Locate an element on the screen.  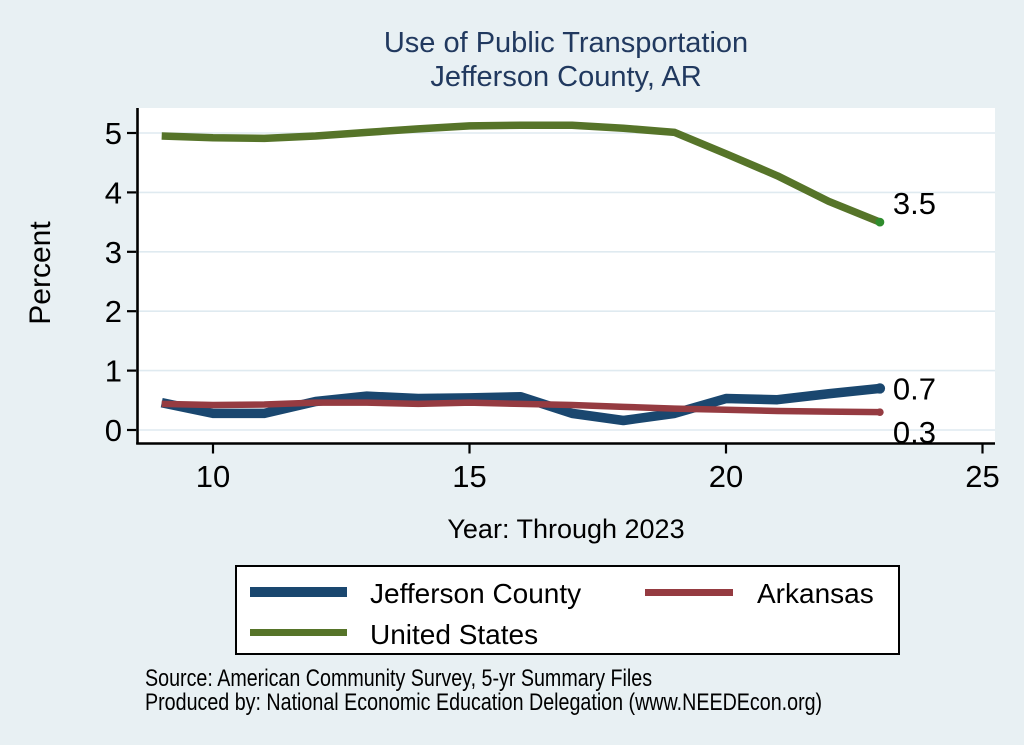
y-tick-label: 3 is located at coordinates (113, 252).